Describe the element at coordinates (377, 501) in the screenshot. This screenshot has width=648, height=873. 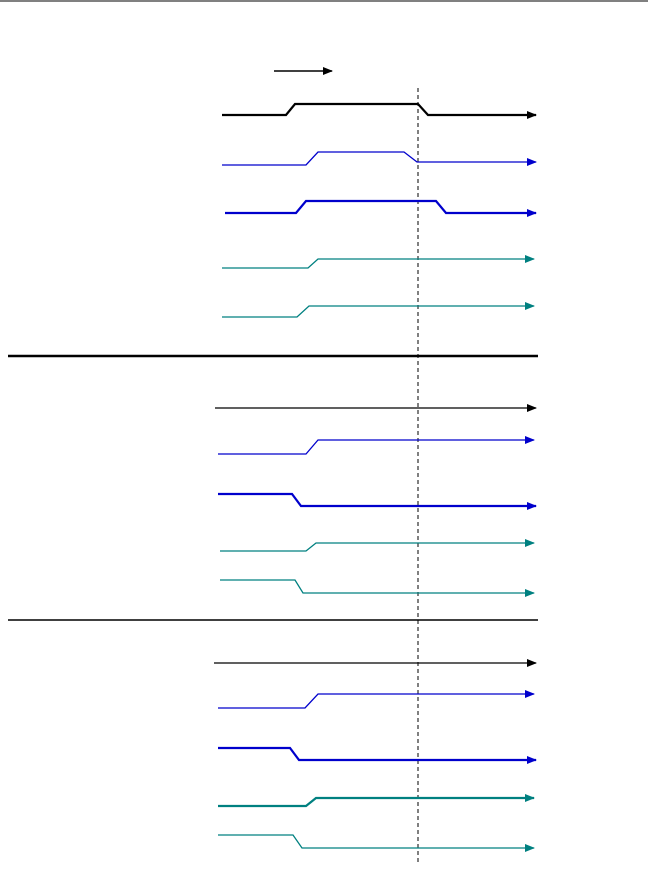
I see `signal-2-3-waveform` at that location.